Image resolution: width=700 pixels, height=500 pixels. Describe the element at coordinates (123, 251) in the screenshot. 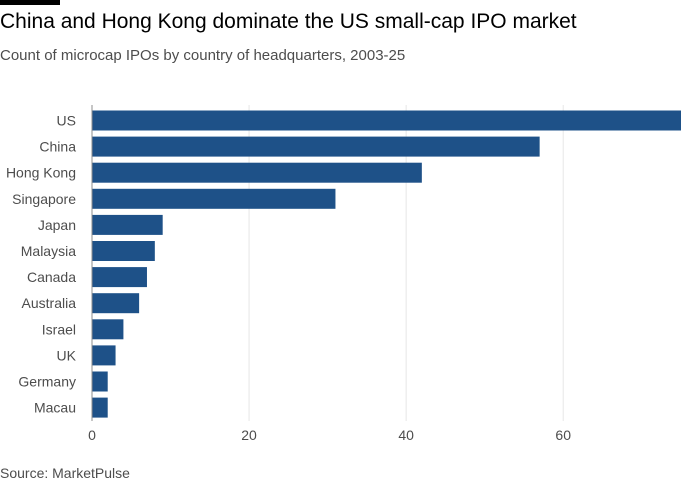

I see `bar-malaysia` at that location.